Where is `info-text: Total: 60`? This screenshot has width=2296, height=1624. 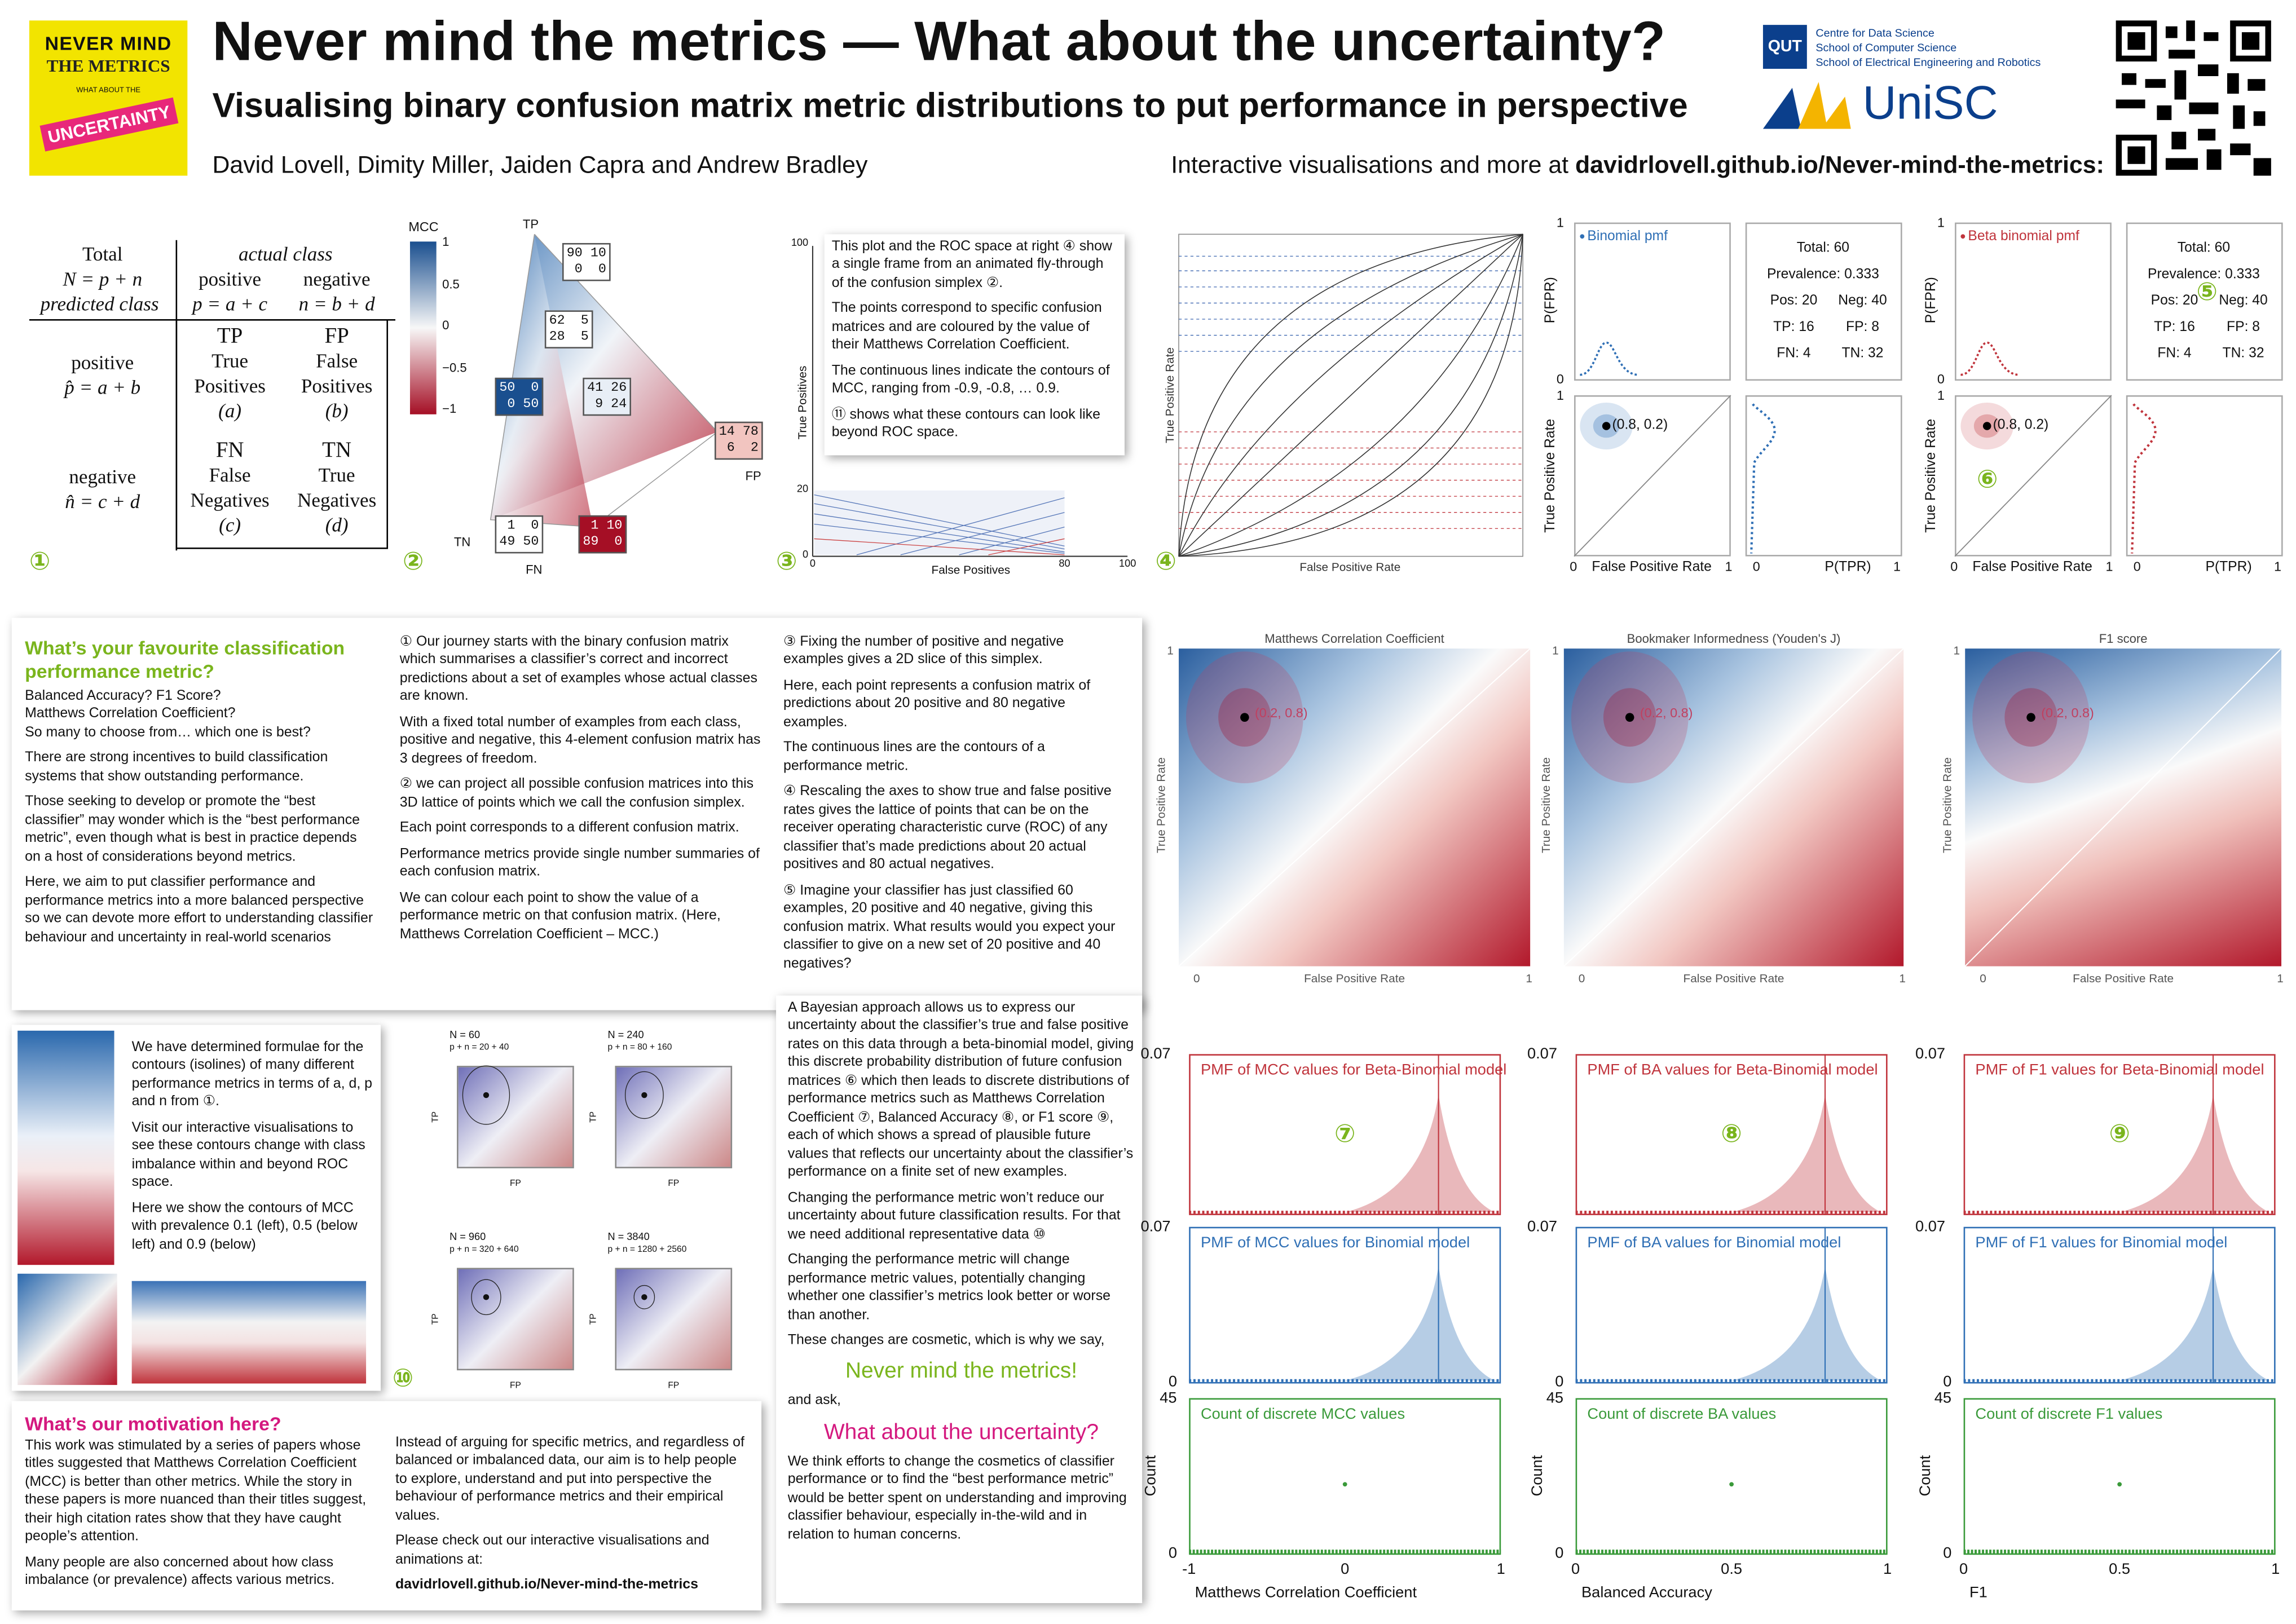
info-text: Total: 60 is located at coordinates (2204, 248).